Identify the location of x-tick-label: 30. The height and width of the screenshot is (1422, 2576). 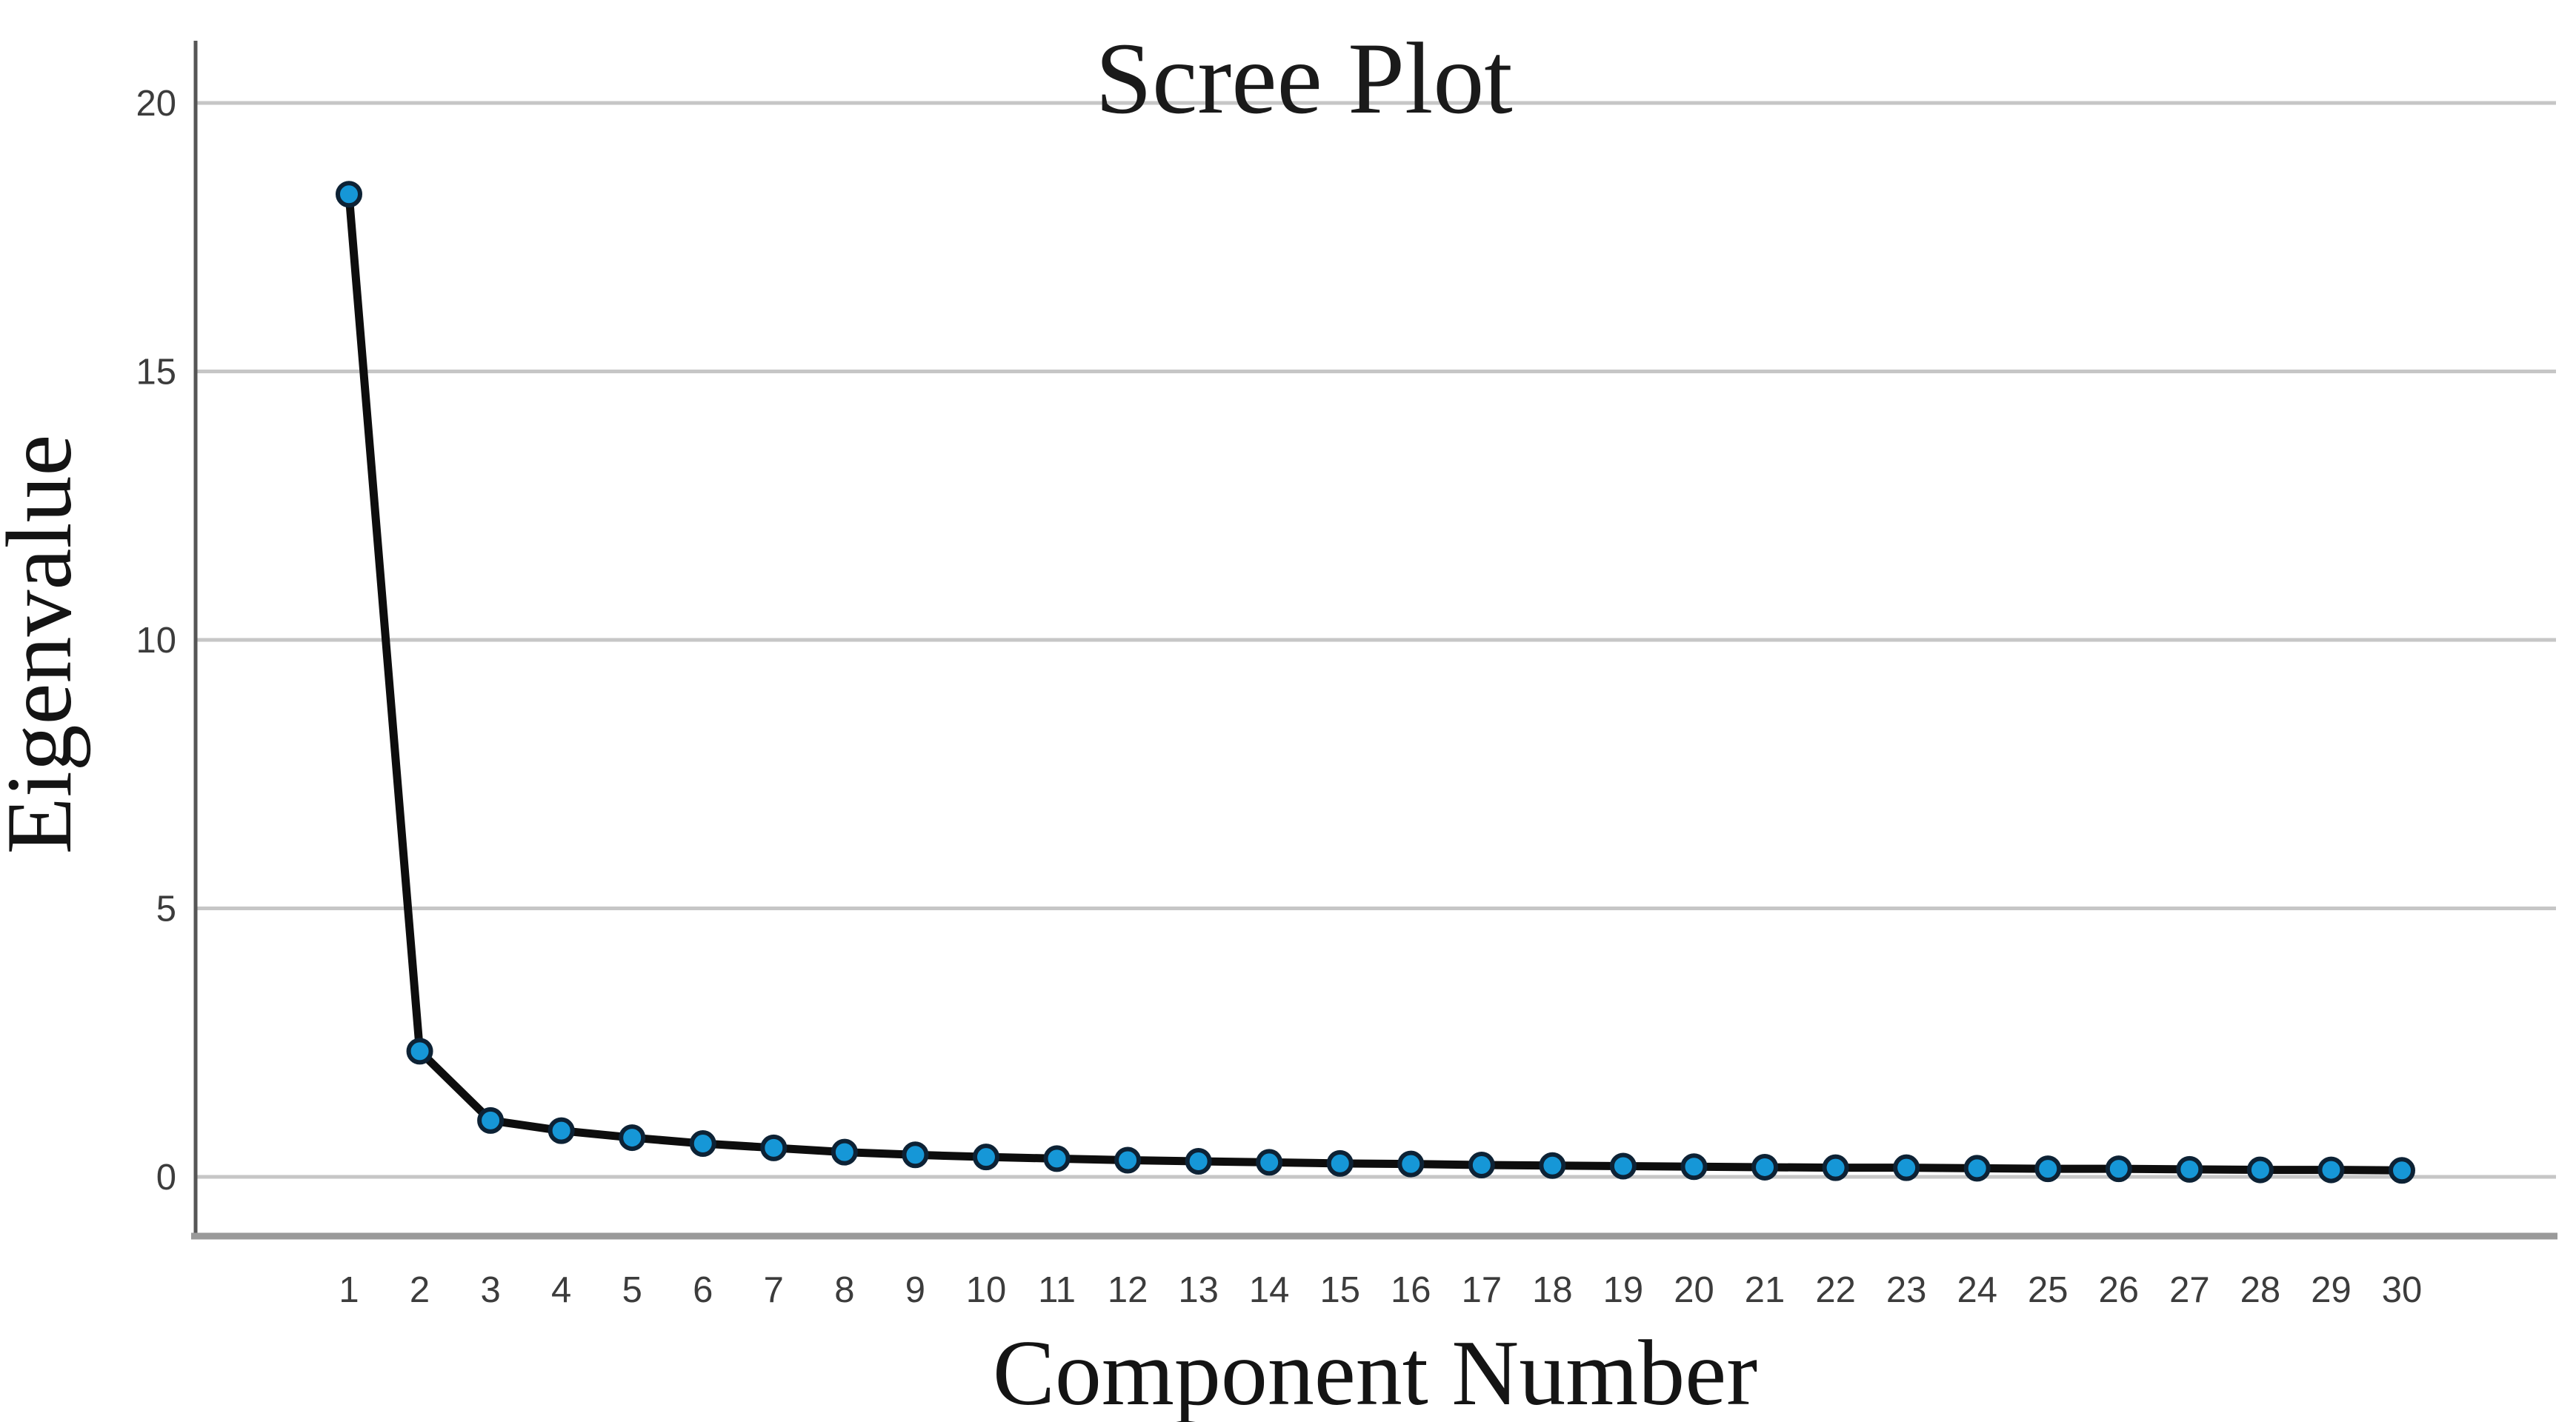
(2402, 1290).